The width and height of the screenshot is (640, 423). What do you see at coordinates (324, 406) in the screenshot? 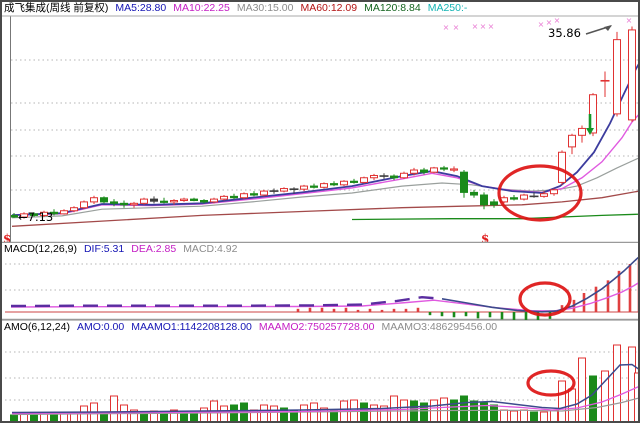
I see `amo-ma-line-maamo3` at bounding box center [324, 406].